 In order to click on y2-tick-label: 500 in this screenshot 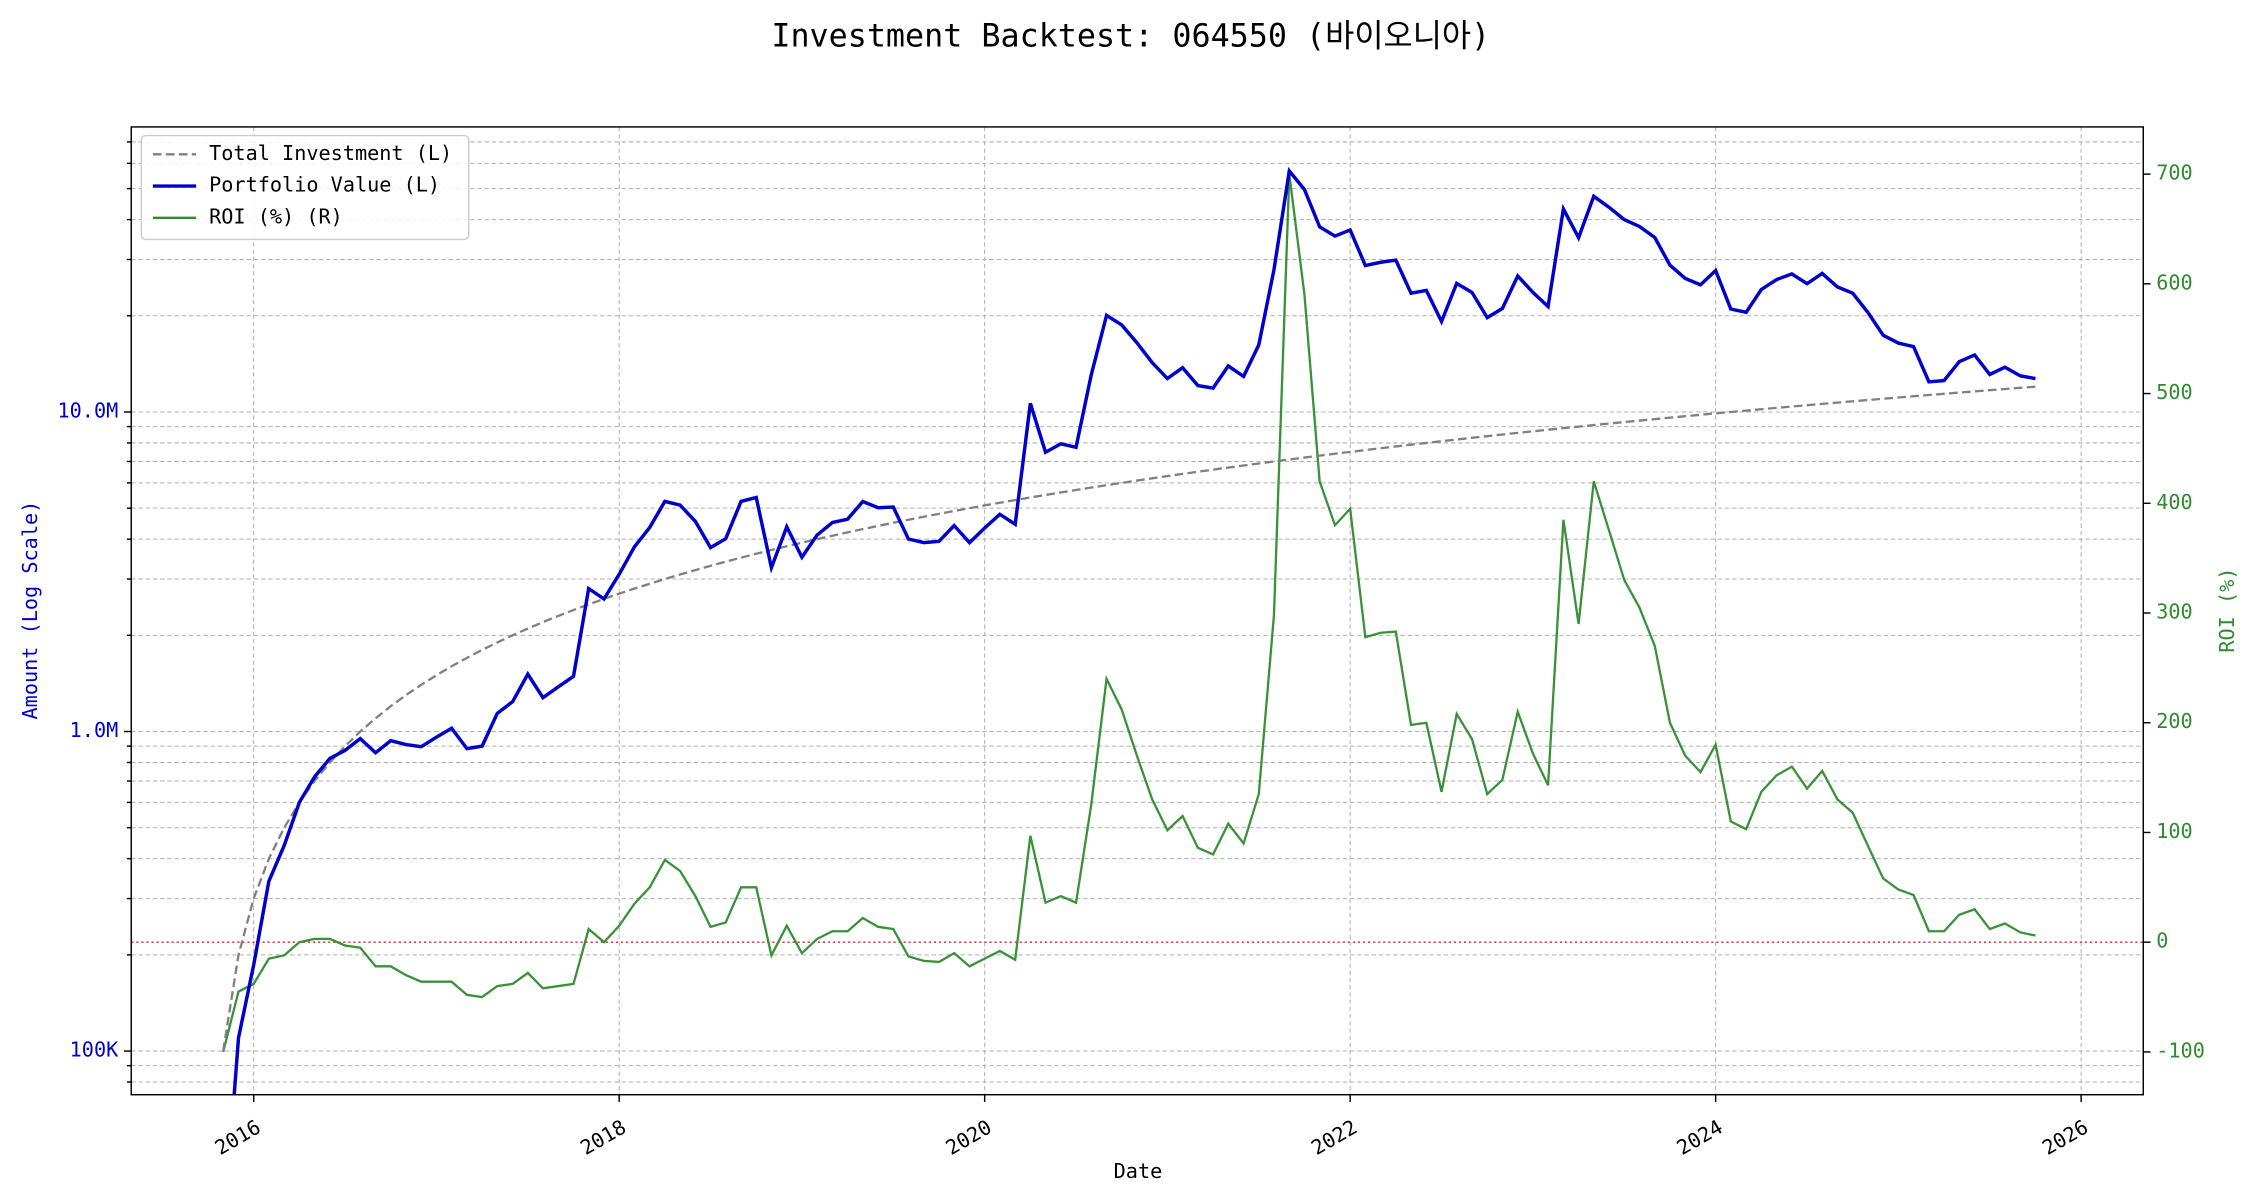, I will do `click(2174, 392)`.